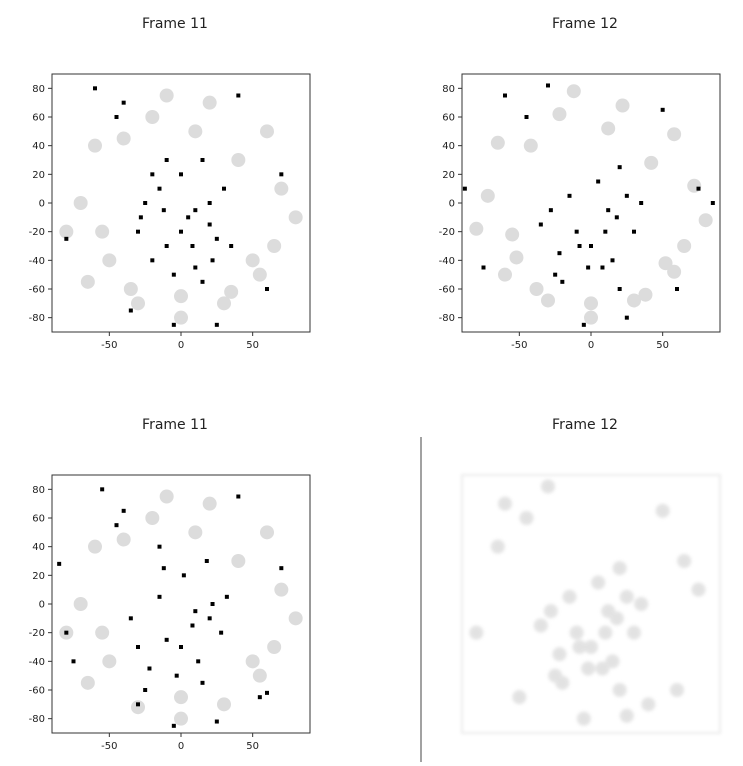  What do you see at coordinates (447, 261) in the screenshot?
I see `y-tick-label: -40` at bounding box center [447, 261].